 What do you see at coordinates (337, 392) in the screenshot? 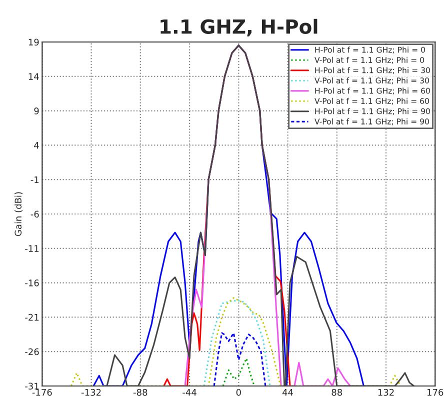
I see `x-tick-label: 88` at bounding box center [337, 392].